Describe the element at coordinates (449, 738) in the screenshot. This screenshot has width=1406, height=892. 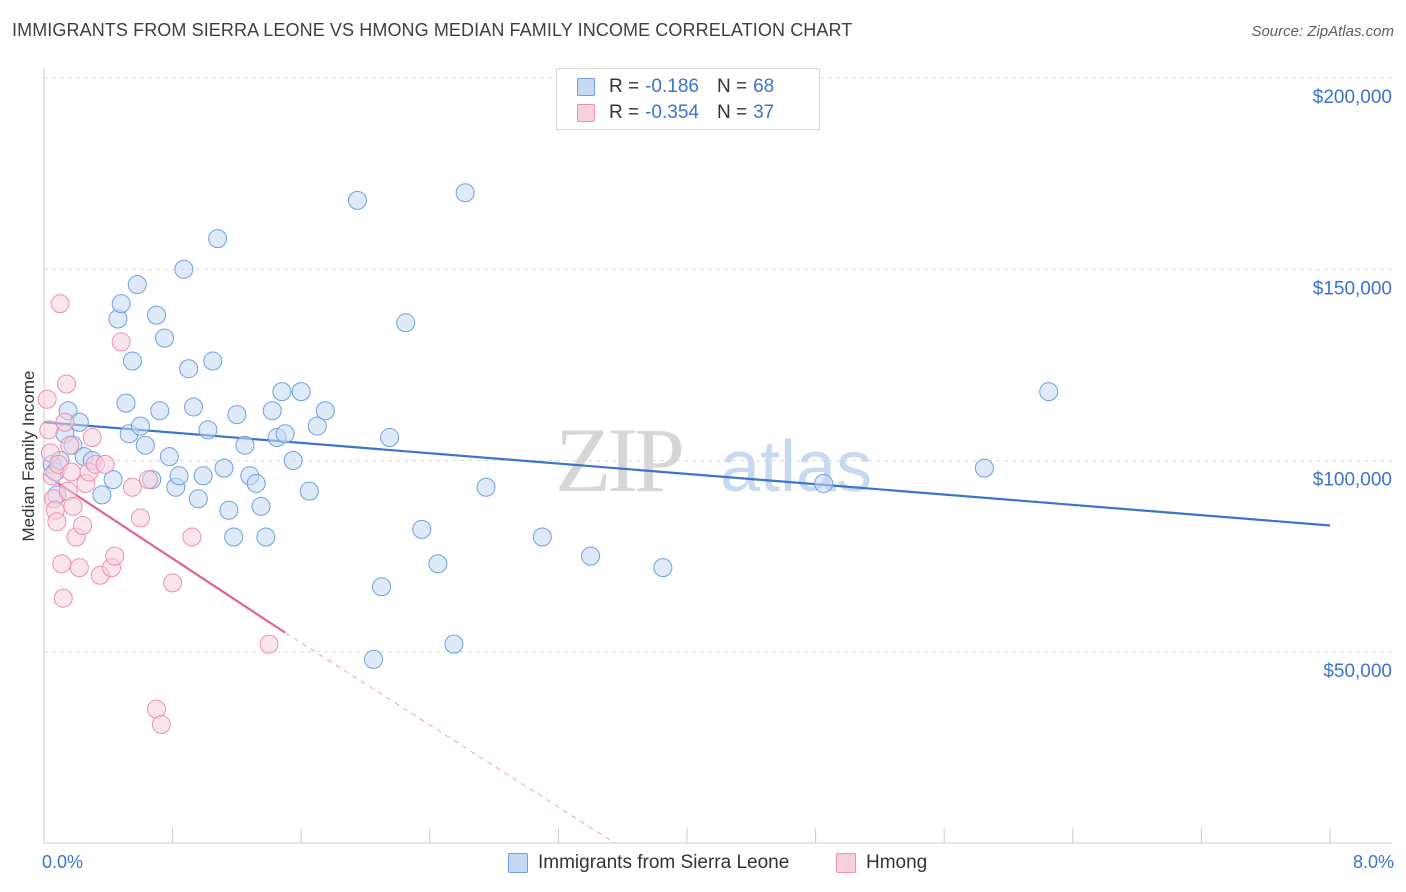
I see `trend-line-hmong-extrapolated` at that location.